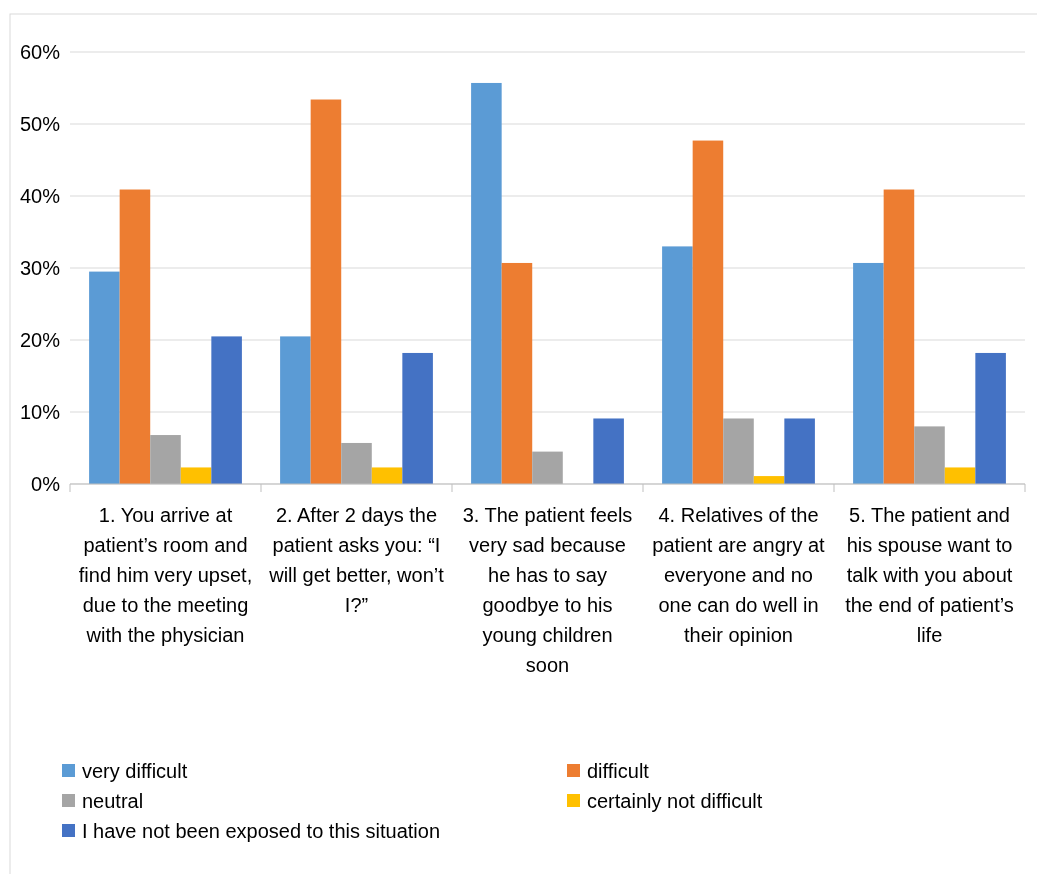  Describe the element at coordinates (40, 52) in the screenshot. I see `y-tick-label: 60%` at that location.